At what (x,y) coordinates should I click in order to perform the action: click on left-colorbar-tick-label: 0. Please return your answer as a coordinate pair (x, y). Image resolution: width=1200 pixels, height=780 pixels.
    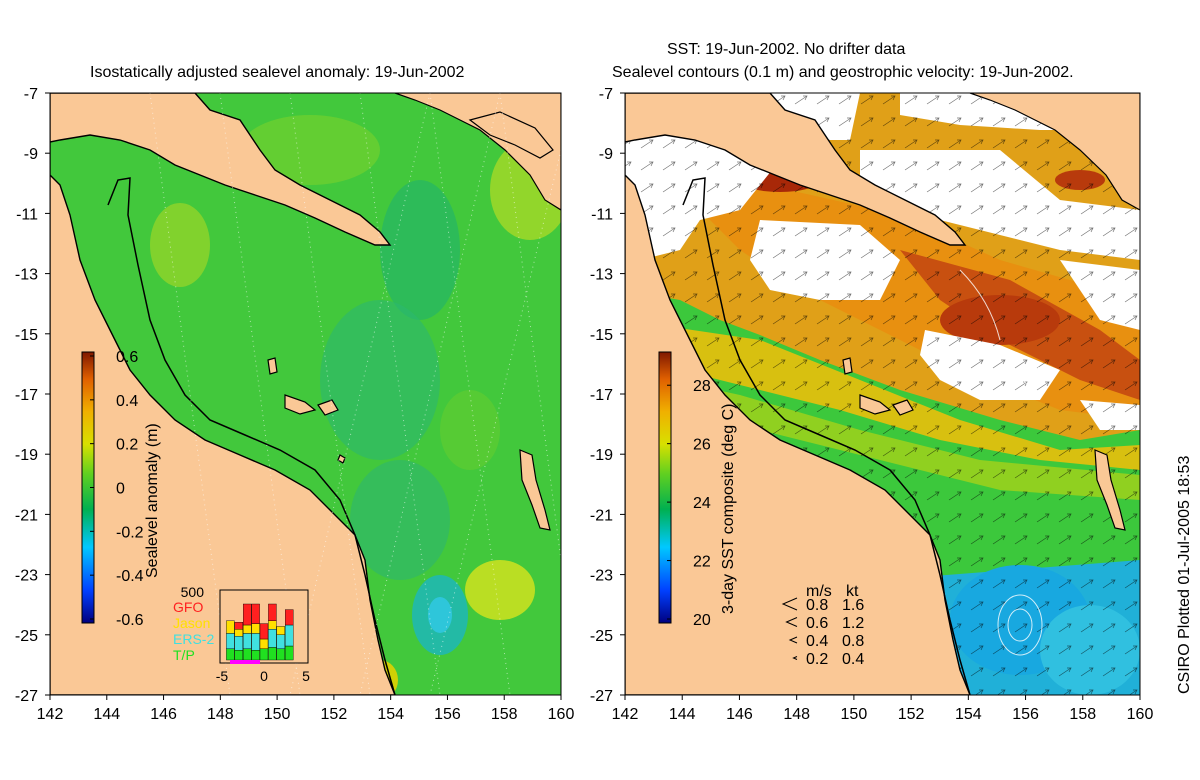
    Looking at the image, I should click on (120, 489).